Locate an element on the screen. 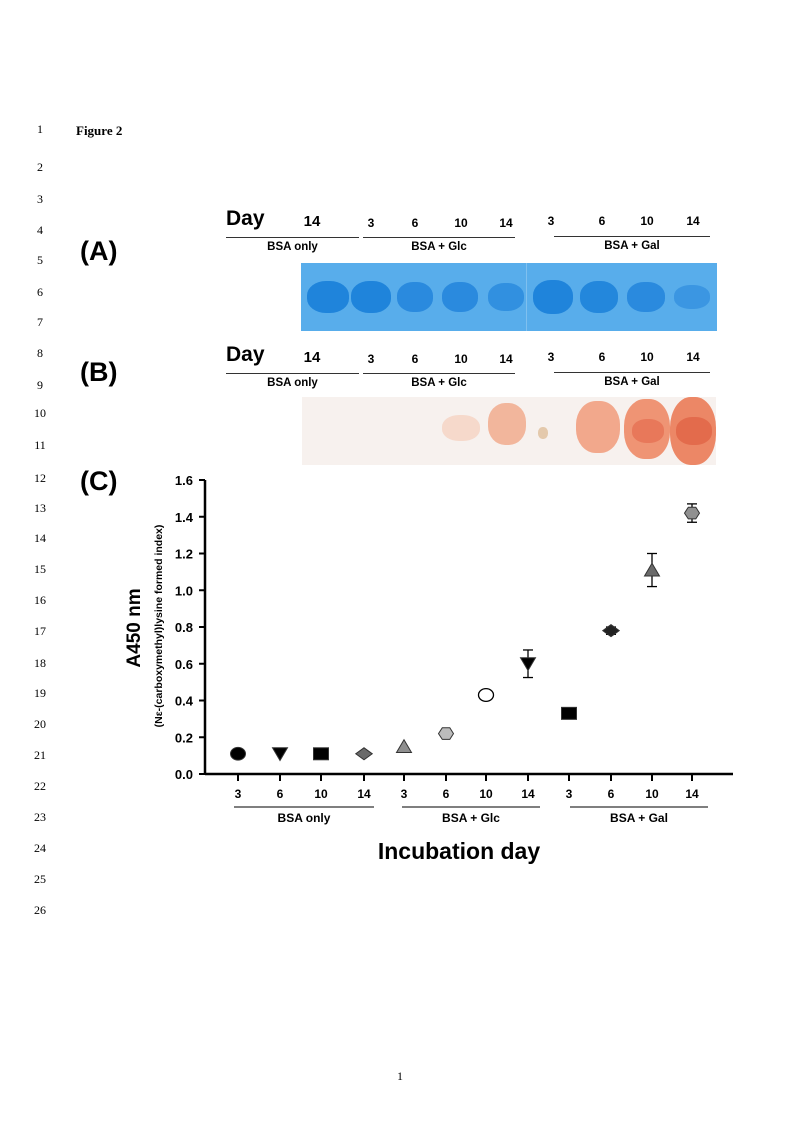 The width and height of the screenshot is (800, 1131). panel-a-gal-day: 14 is located at coordinates (693, 221).